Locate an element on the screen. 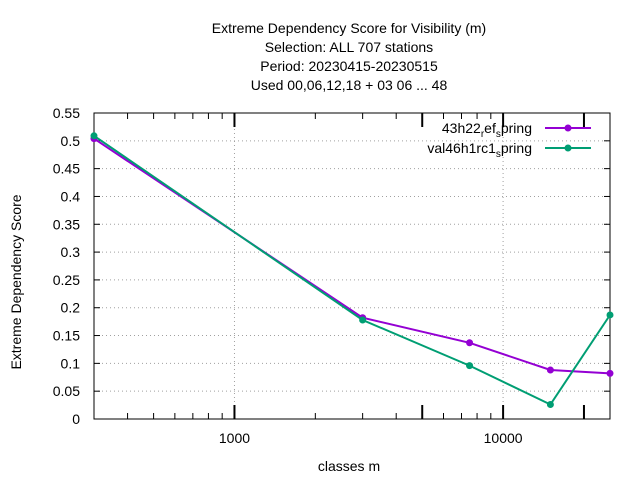 This screenshot has width=640, height=480. legend-text-part: r is located at coordinates (483, 134).